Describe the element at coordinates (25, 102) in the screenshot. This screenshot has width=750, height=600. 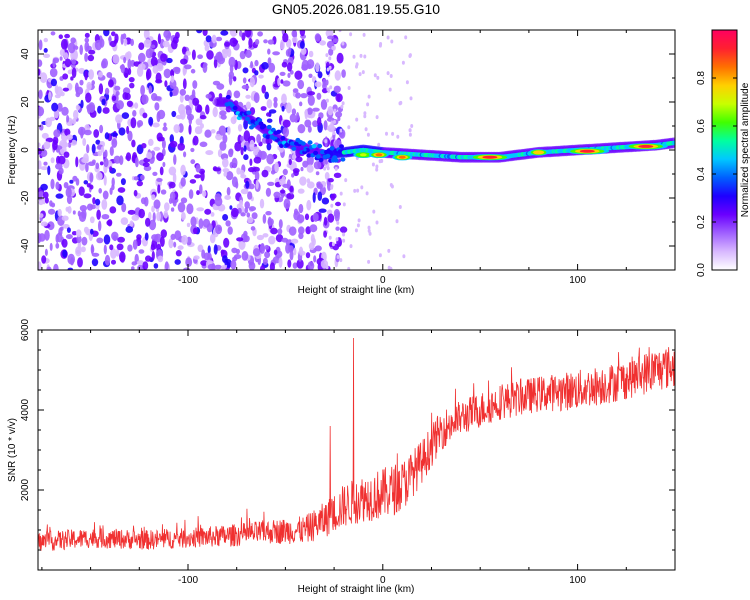
I see `y-tick-label: 20` at that location.